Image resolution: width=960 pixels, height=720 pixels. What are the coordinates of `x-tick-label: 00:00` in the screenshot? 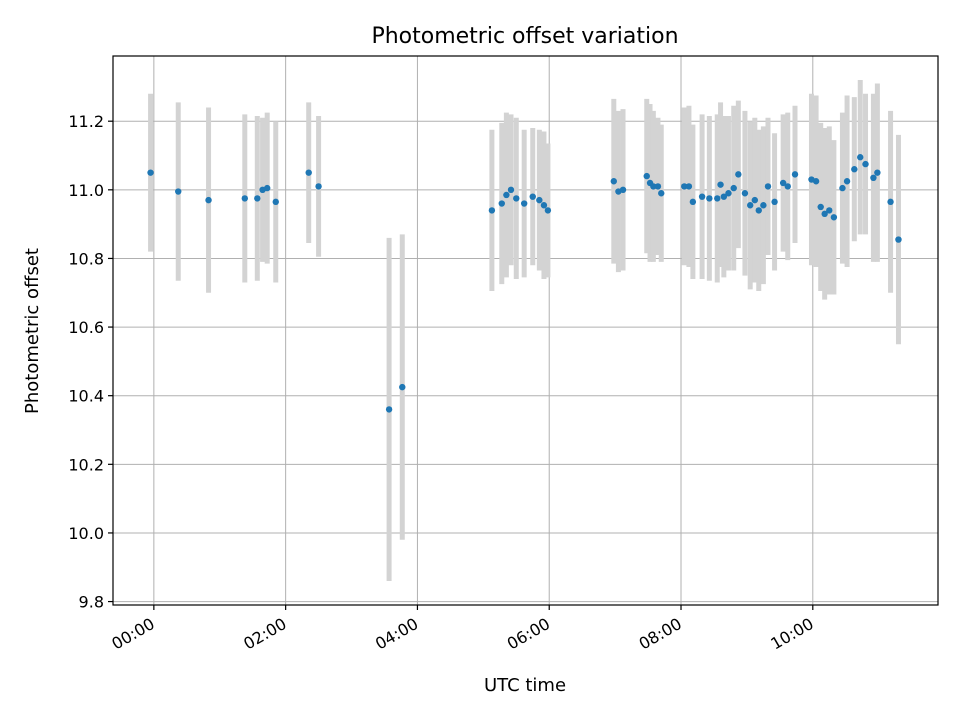 It's located at (132, 634).